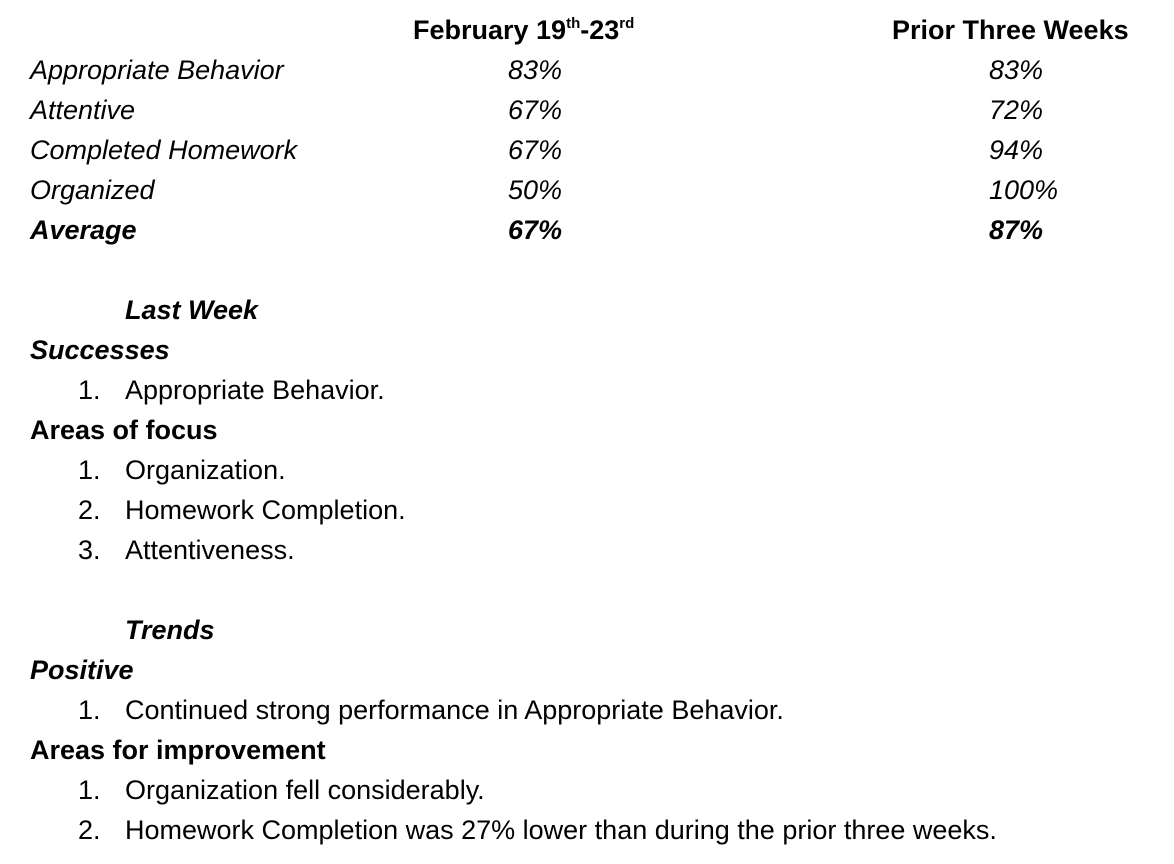 The width and height of the screenshot is (1174, 864). I want to click on section-last-week: Last Week, so click(587, 310).